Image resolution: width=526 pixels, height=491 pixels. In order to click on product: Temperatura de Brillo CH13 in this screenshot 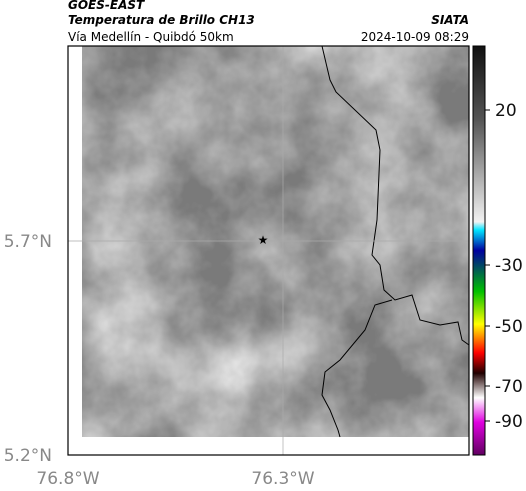, I will do `click(161, 20)`.